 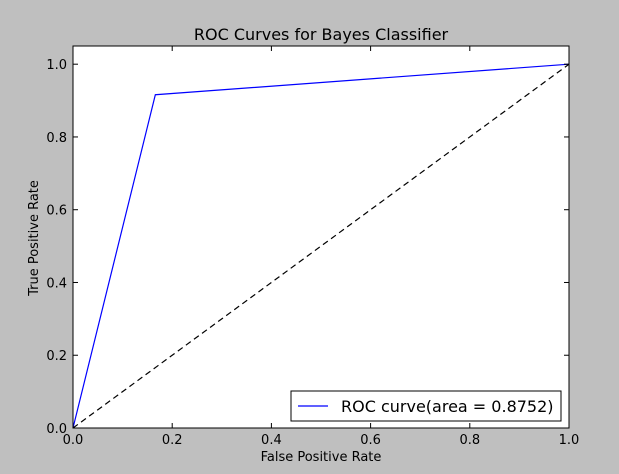 I want to click on legend: ROC curve(area = 0.8752), so click(x=426, y=406).